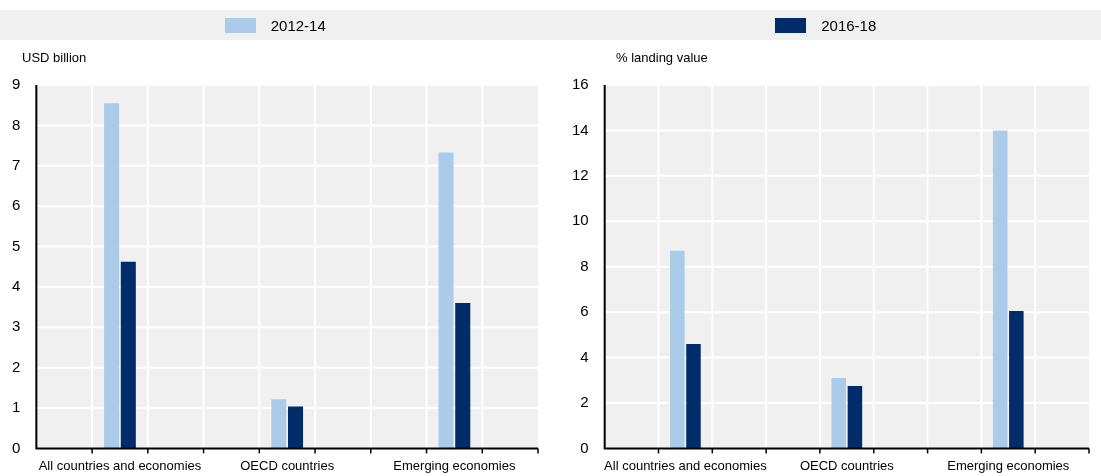  What do you see at coordinates (662, 57) in the screenshot?
I see `y-axis-title: % landing value` at bounding box center [662, 57].